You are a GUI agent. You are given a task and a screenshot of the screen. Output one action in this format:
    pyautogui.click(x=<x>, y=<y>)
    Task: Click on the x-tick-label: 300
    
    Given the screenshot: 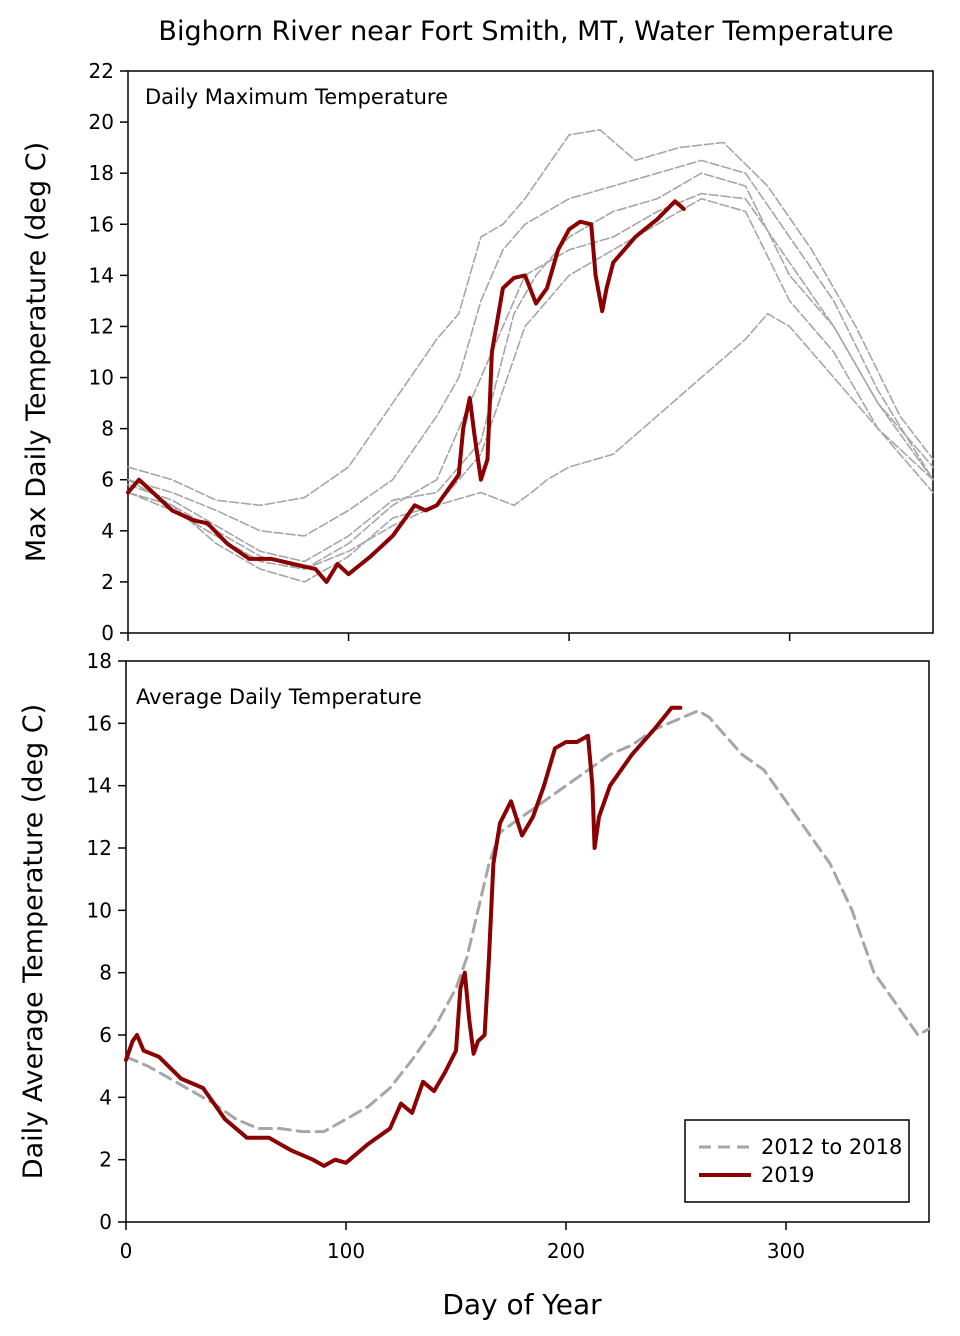 What is the action you would take?
    pyautogui.click(x=786, y=1251)
    